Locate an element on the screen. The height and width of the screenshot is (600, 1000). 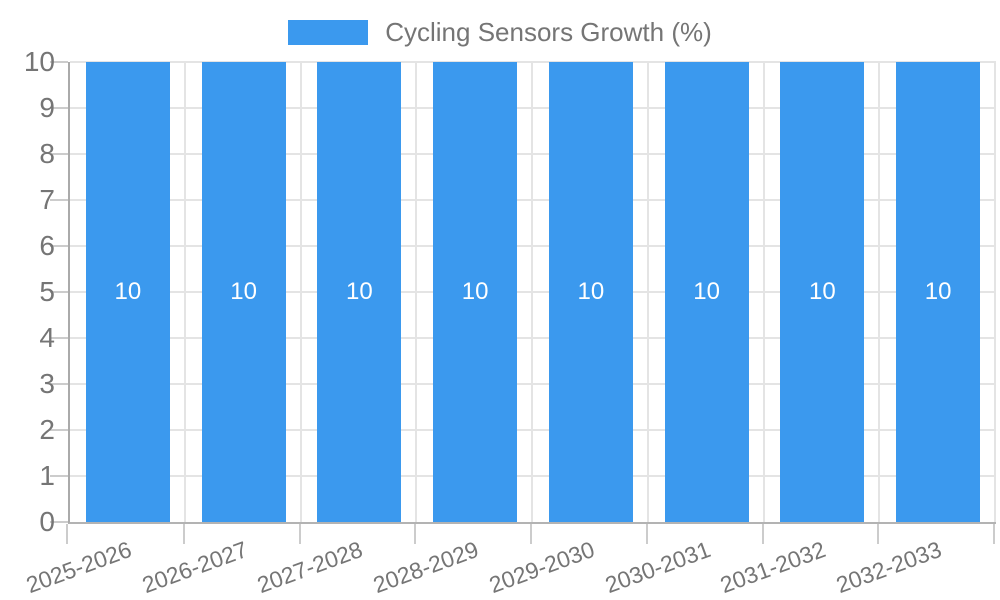
chart-legend: Cycling Sensors Growth (%) is located at coordinates (500, 32).